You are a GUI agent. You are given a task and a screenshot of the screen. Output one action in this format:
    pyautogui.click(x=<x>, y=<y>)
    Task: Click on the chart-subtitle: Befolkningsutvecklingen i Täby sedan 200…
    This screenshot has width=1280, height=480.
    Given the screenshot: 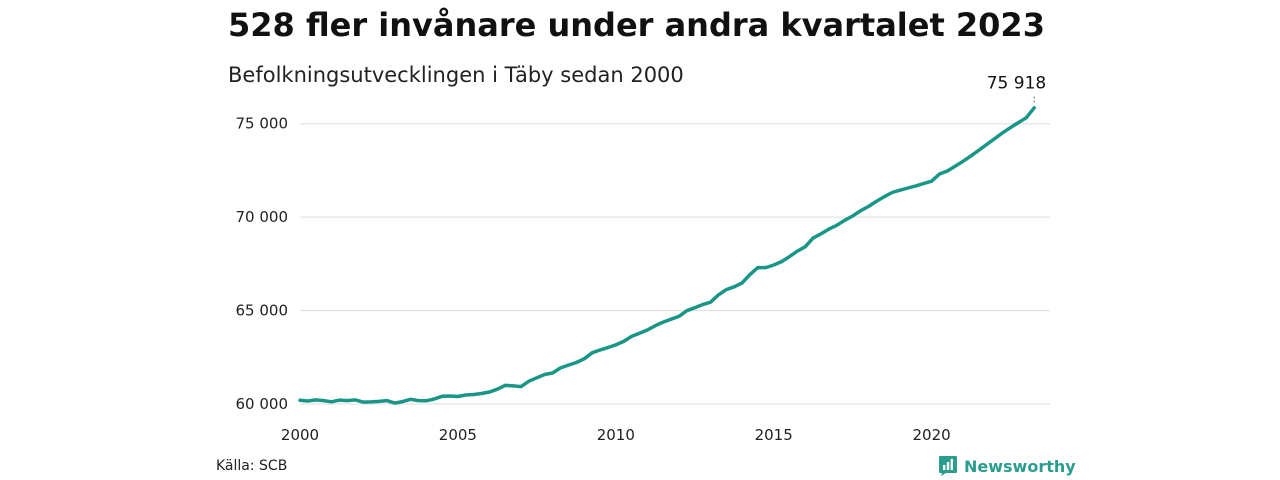 What is the action you would take?
    pyautogui.click(x=456, y=75)
    